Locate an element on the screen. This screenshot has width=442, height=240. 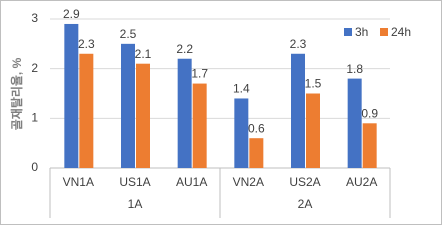
value-label: 0.6 is located at coordinates (256, 128).